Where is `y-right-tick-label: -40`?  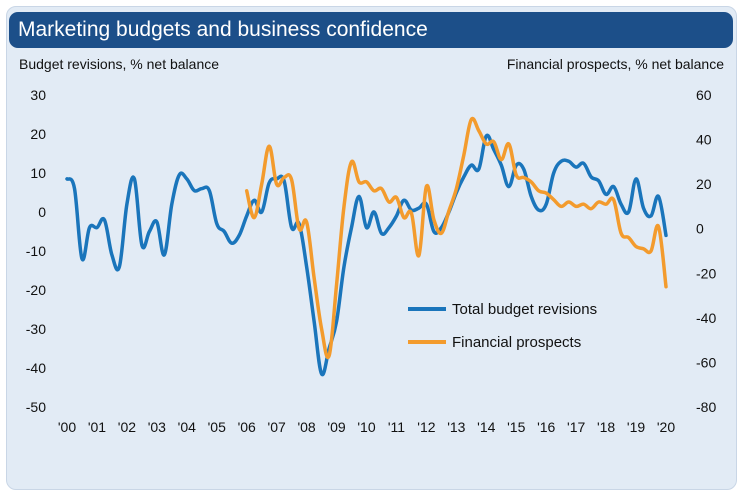 y-right-tick-label: -40 is located at coordinates (706, 318).